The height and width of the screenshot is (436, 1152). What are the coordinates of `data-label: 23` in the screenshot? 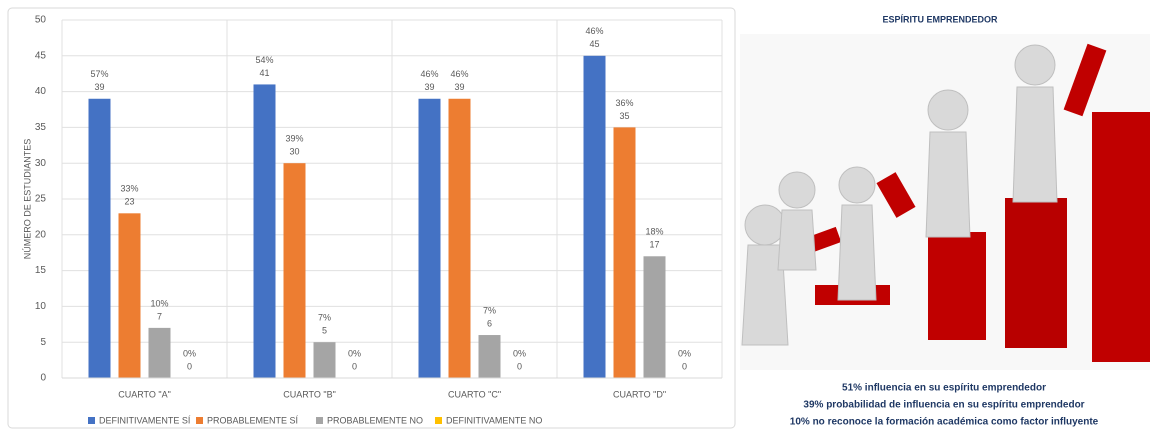 It's located at (129, 202).